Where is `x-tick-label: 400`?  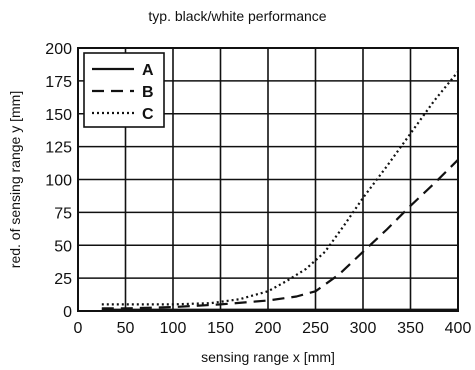 x-tick-label: 400 is located at coordinates (458, 328).